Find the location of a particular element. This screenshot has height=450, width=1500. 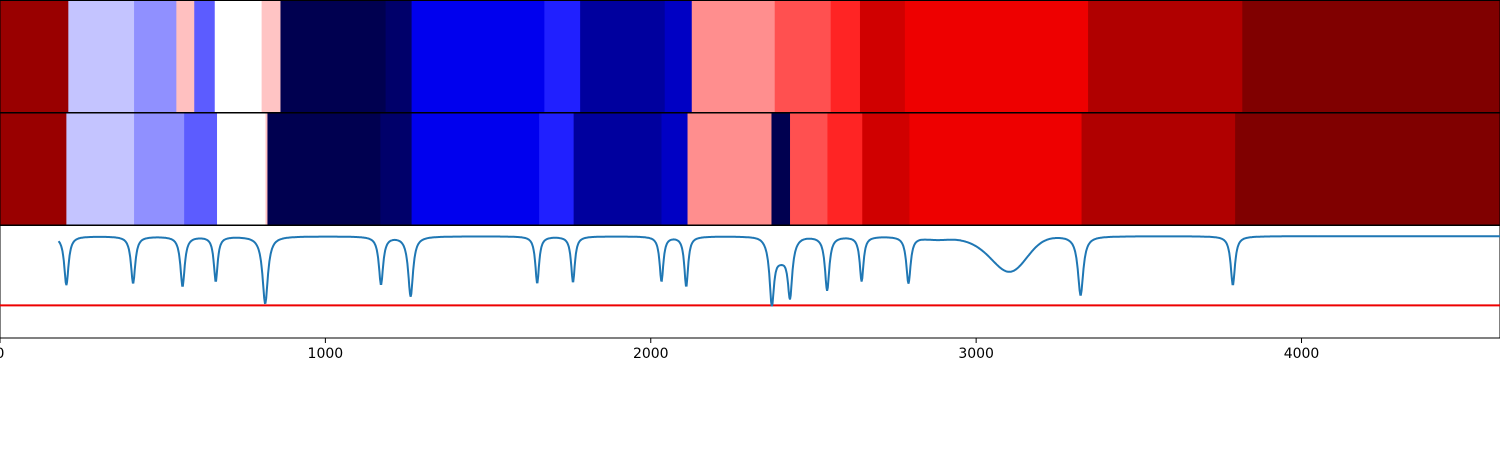

x-tick-label-0: 0 is located at coordinates (2, 354).